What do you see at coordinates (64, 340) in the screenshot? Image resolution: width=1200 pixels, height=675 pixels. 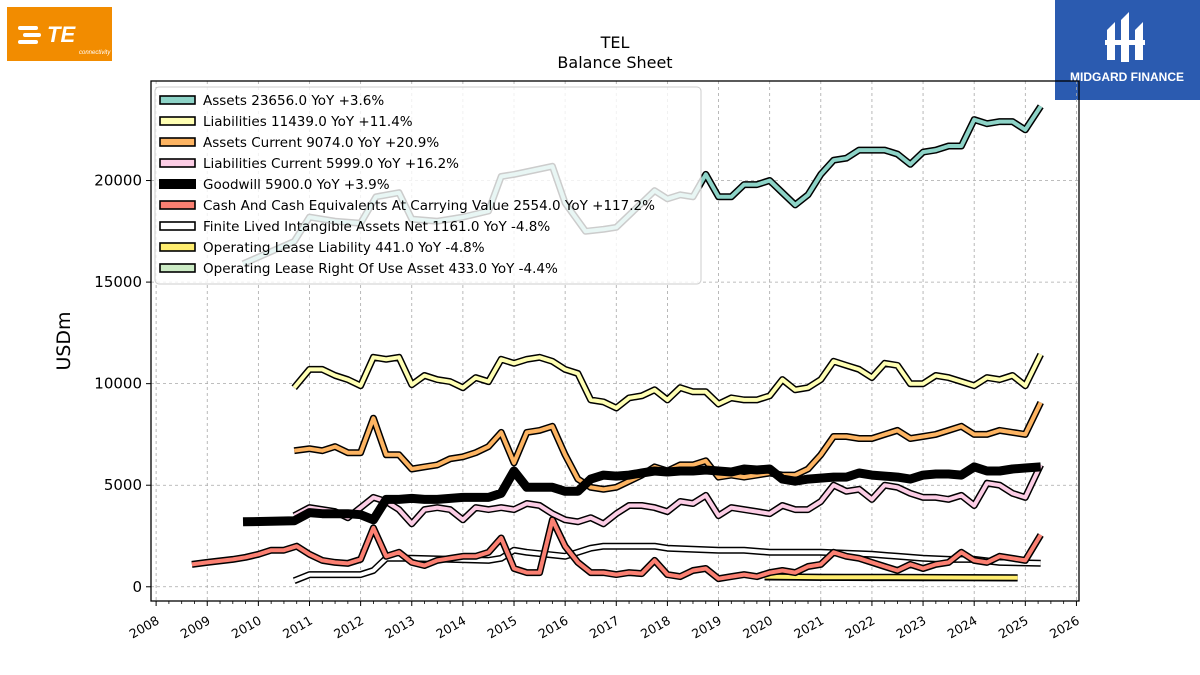 I see `y-axis-label: USDm` at bounding box center [64, 340].